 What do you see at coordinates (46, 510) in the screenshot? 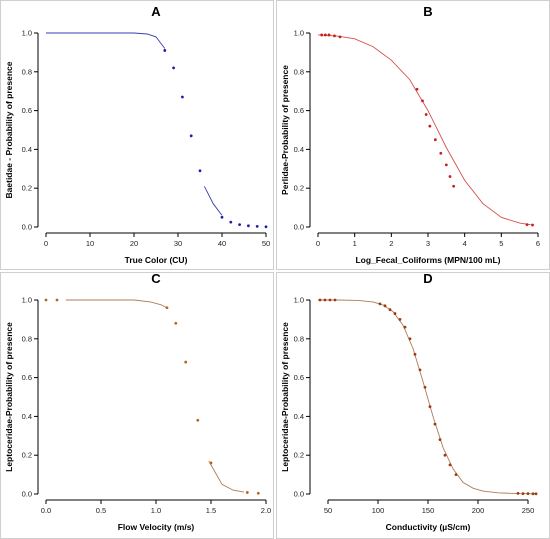
I see `x-tick-label: 0.0` at bounding box center [46, 510].